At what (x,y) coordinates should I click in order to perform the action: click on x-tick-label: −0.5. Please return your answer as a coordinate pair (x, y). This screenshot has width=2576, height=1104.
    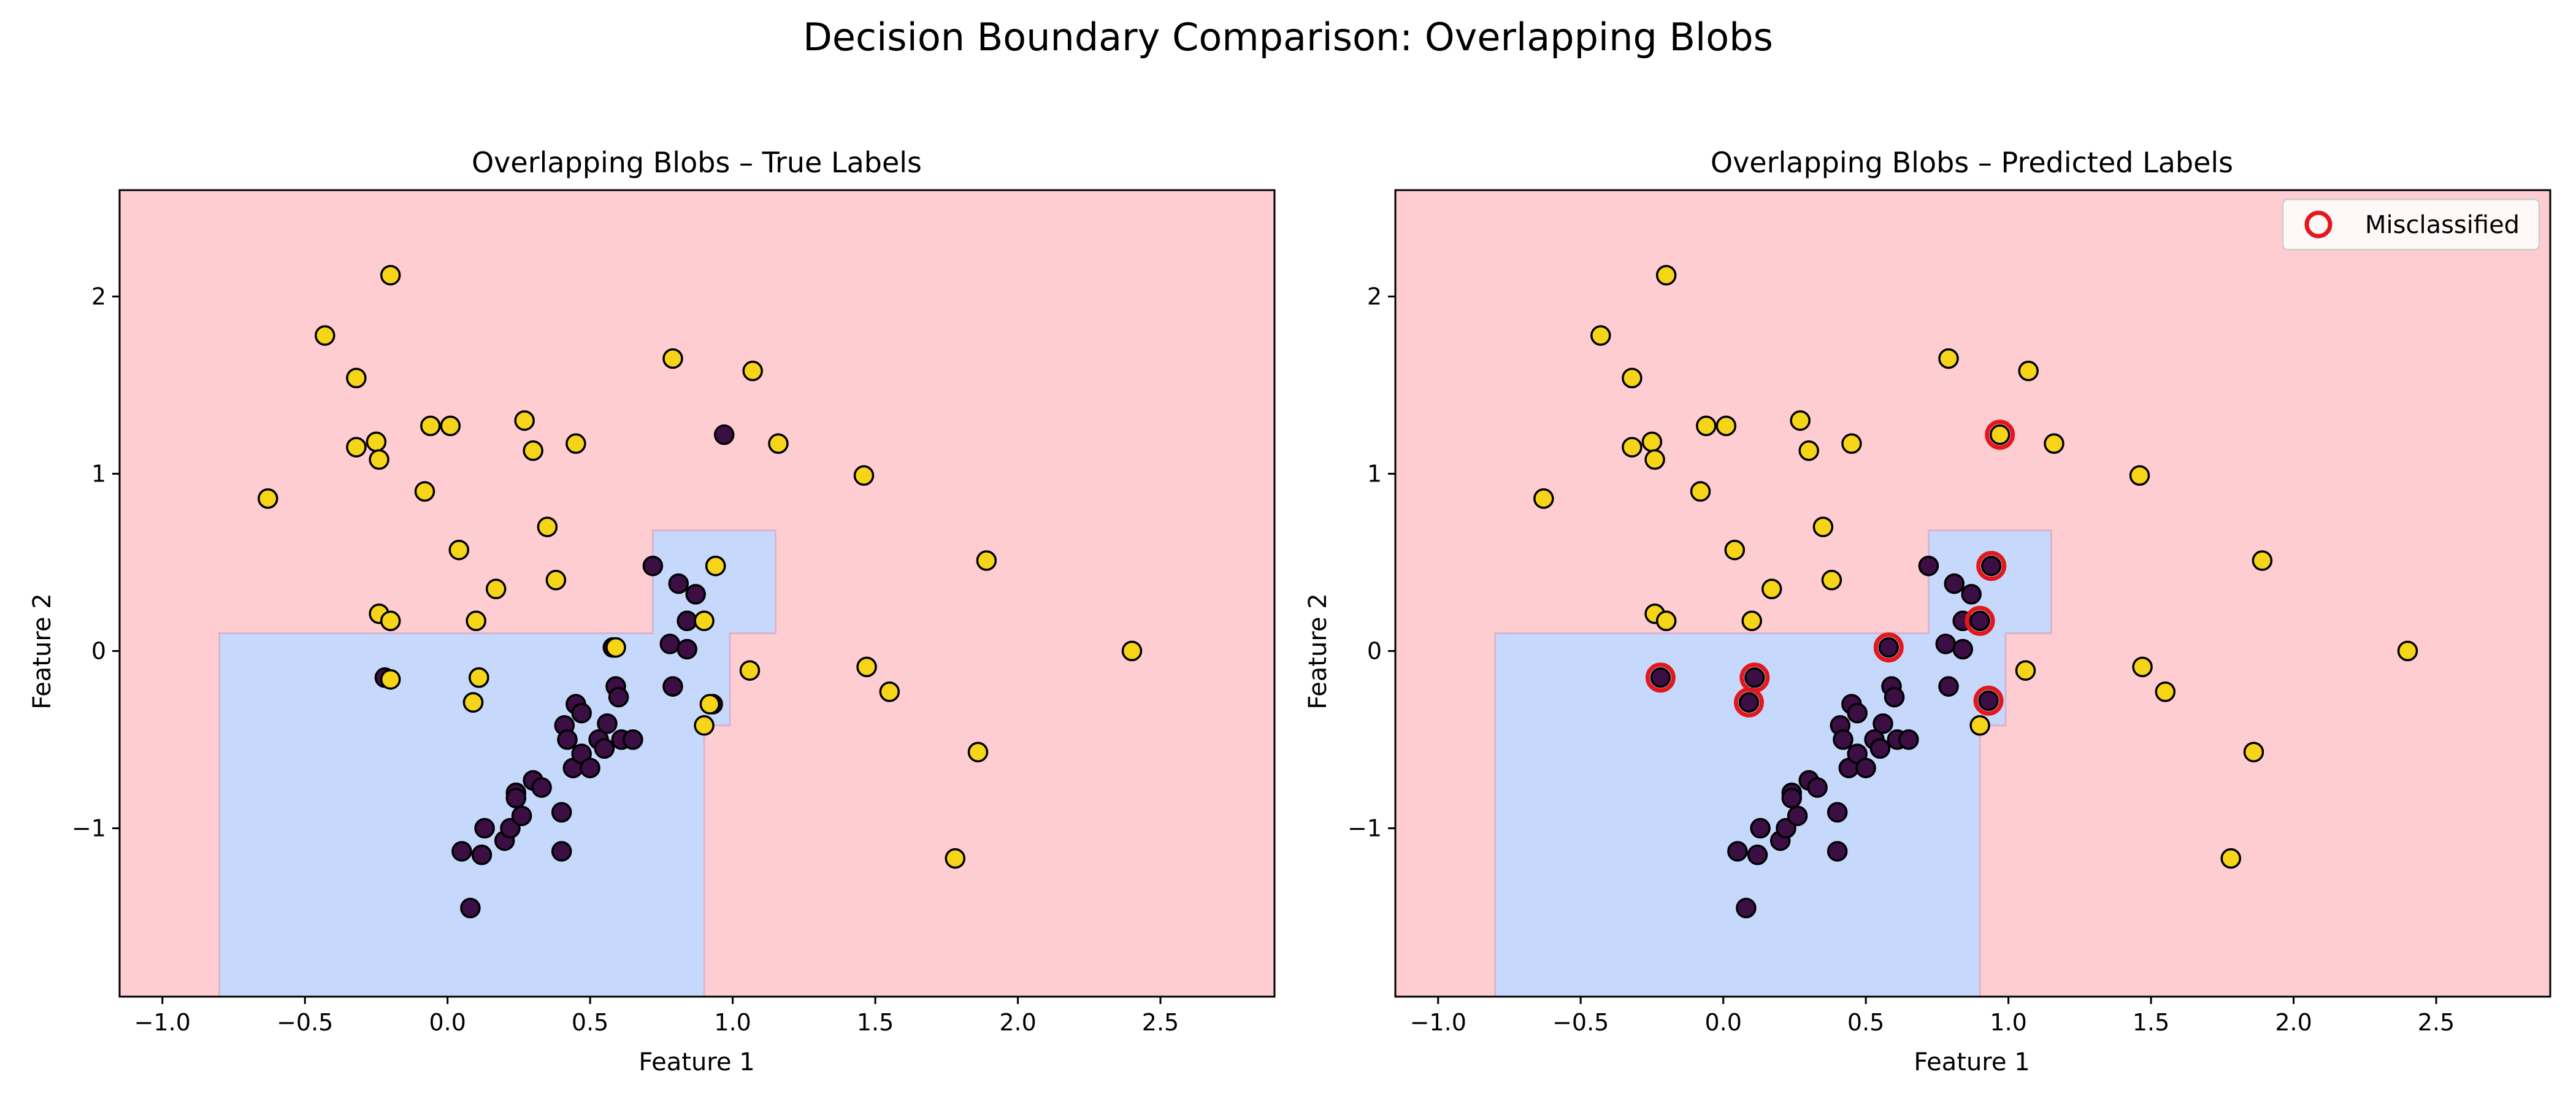
    Looking at the image, I should click on (1580, 1022).